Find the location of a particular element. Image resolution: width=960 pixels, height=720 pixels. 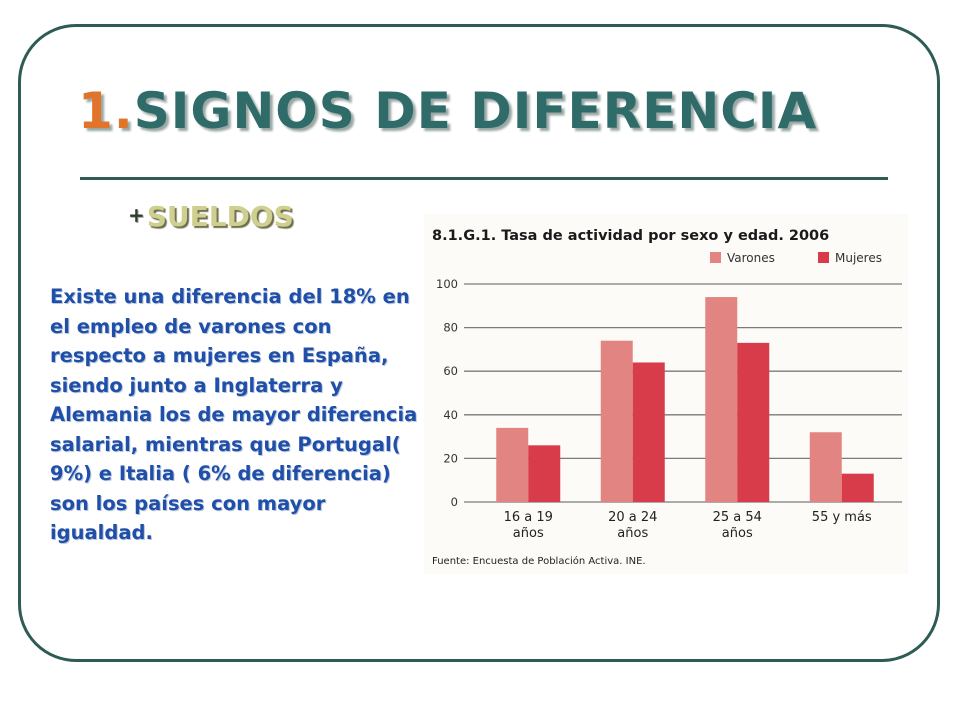

y-tick-label-0: 0 is located at coordinates (454, 502).